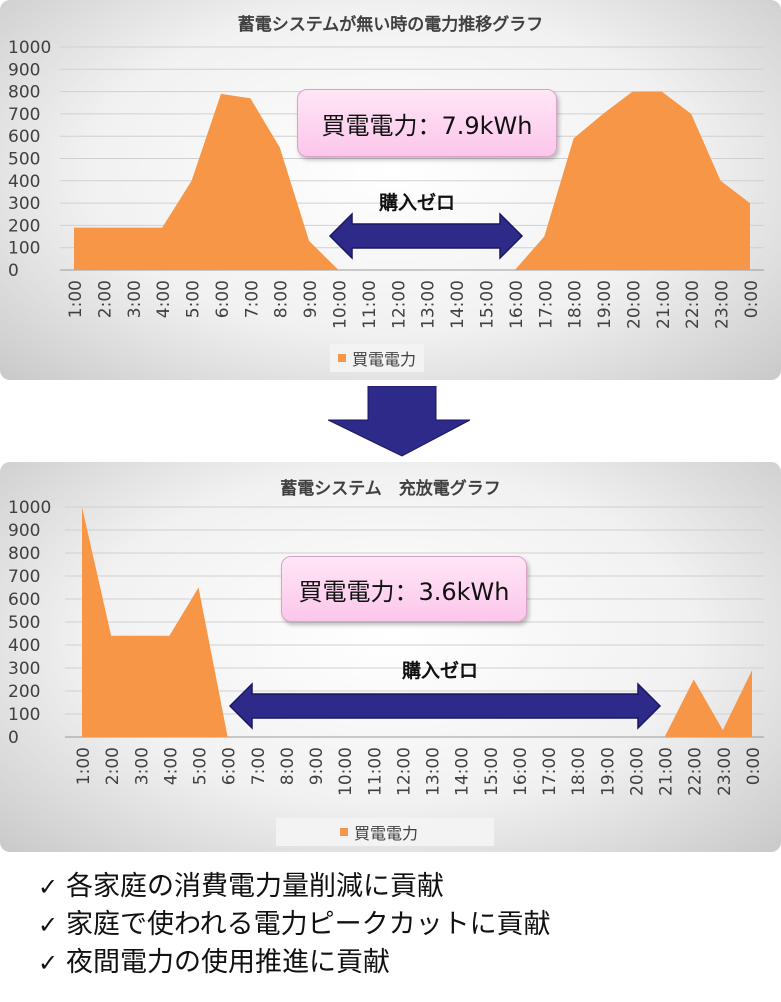  What do you see at coordinates (390, 25) in the screenshot?
I see `chart-title: 蓄電システムが無い時の電力推移グラフ` at bounding box center [390, 25].